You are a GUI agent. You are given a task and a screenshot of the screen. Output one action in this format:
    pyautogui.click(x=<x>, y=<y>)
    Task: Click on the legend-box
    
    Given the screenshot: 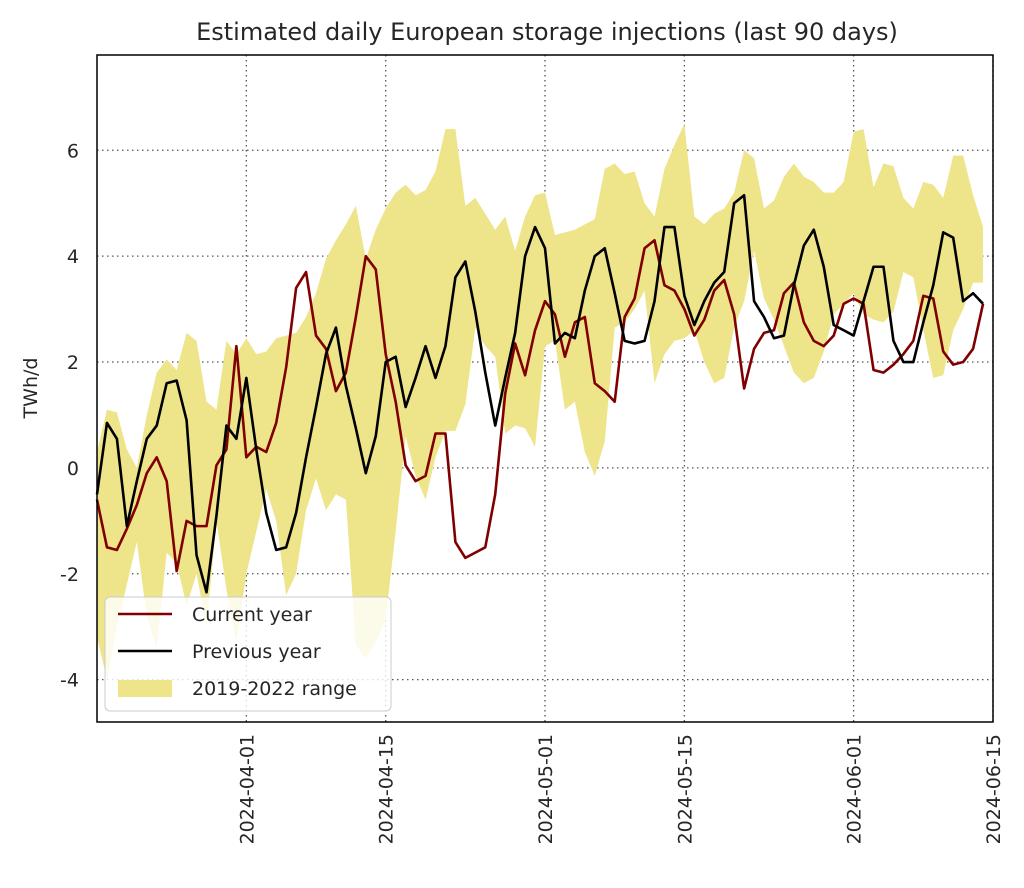 What is the action you would take?
    pyautogui.click(x=248, y=654)
    